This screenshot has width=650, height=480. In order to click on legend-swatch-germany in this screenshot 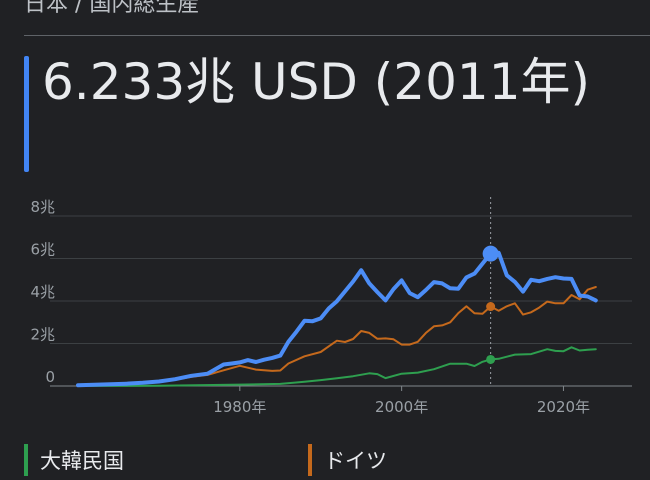, I will do `click(310, 460)`.